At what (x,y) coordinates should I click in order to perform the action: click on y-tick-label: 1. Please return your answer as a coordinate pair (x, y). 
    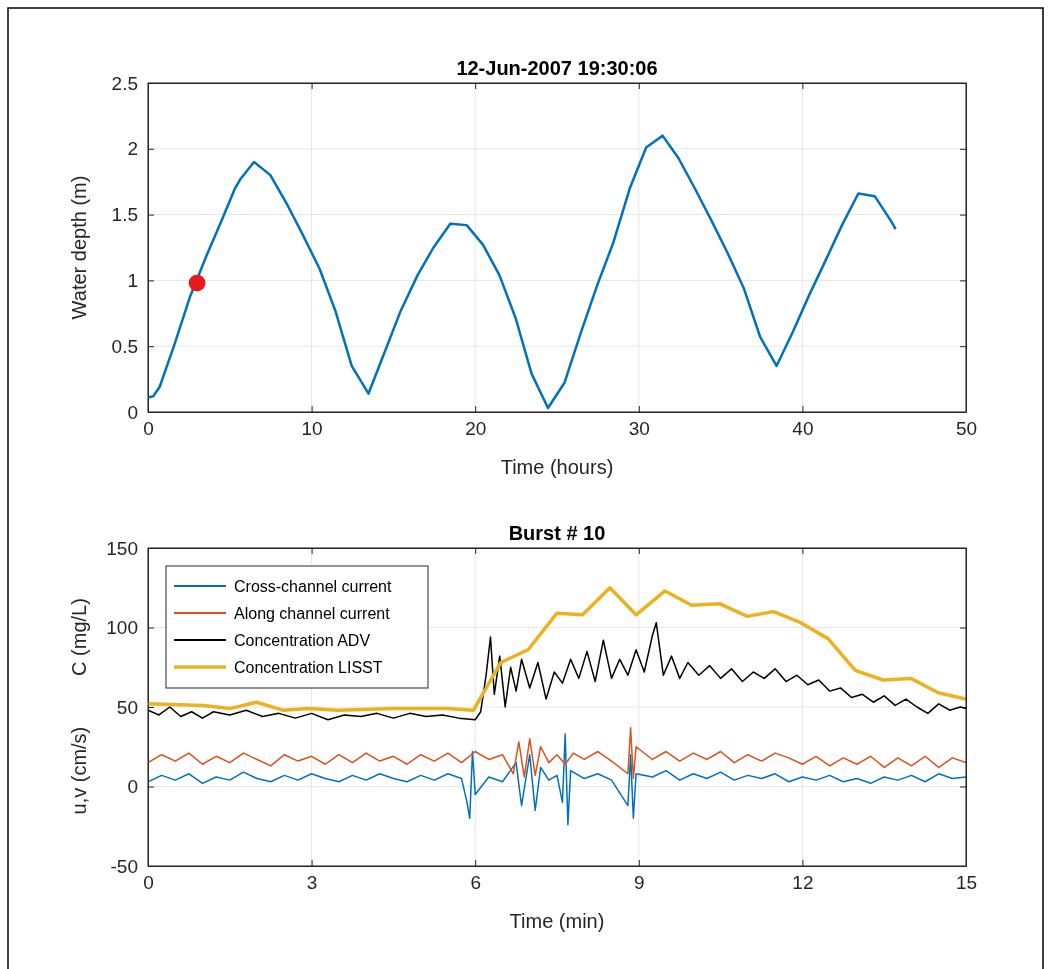
    Looking at the image, I should click on (132, 280).